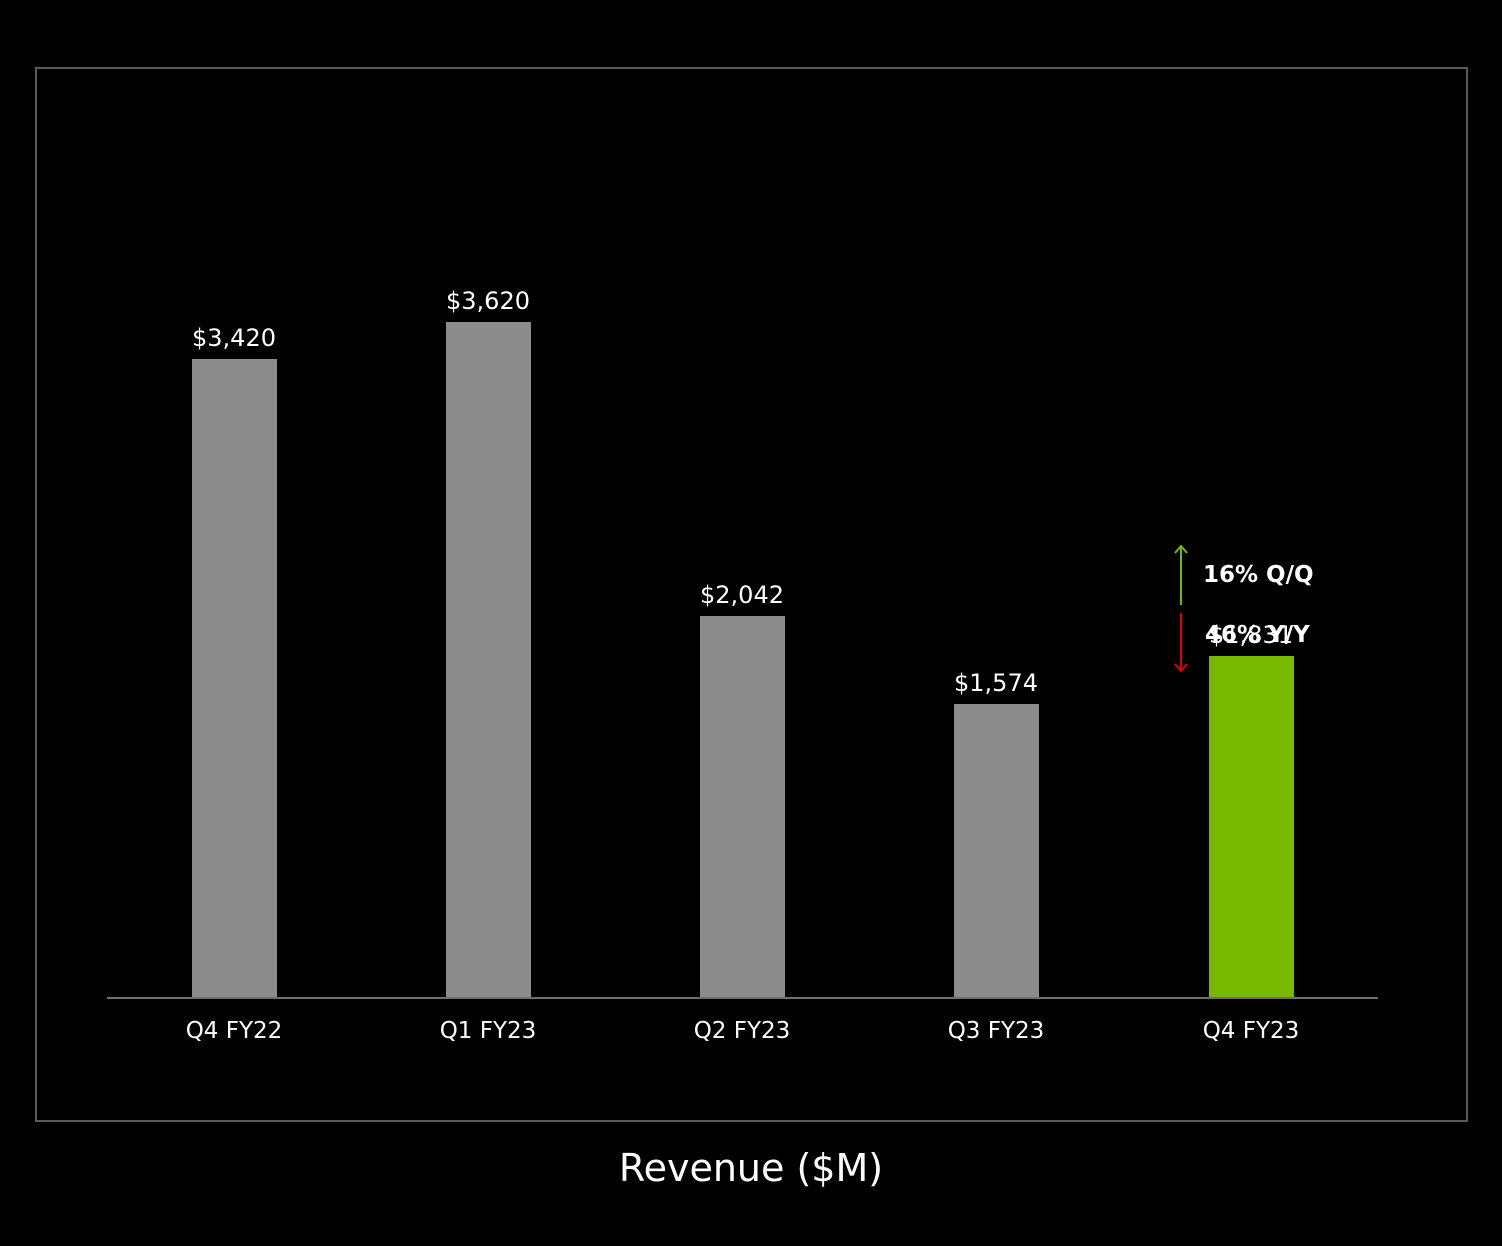  What do you see at coordinates (1251, 635) in the screenshot?
I see `bar-value-label: $1,831` at bounding box center [1251, 635].